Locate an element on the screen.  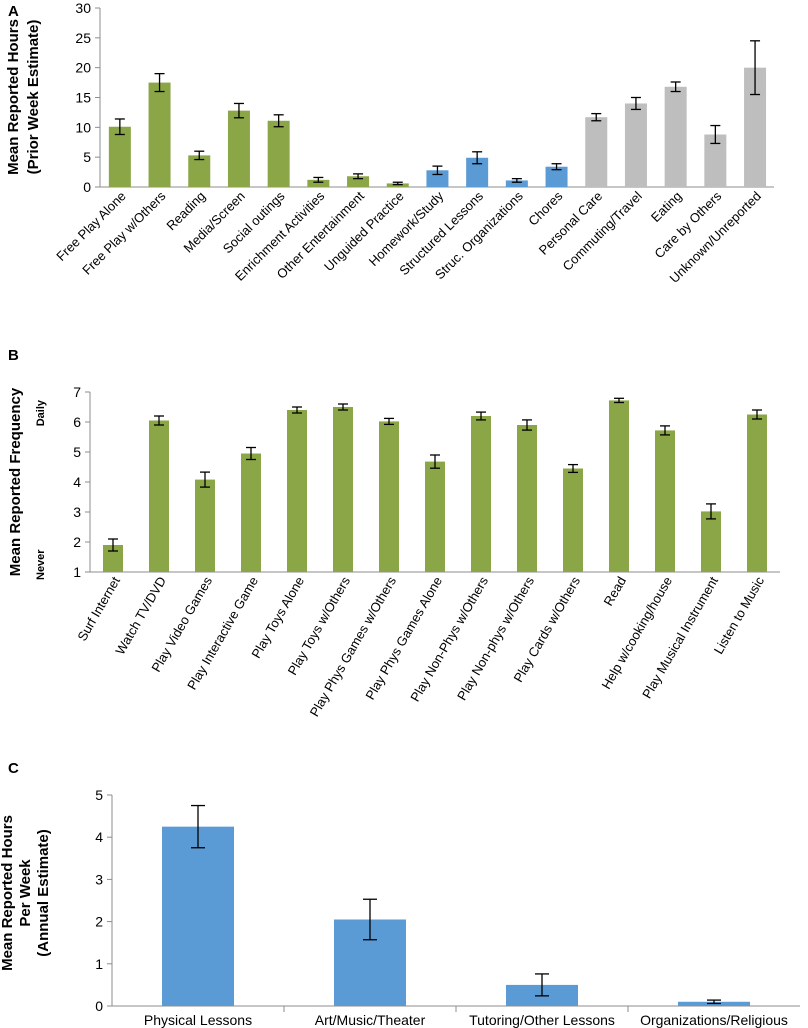
y-axis-title-A-2: (Prior Week Estimate) is located at coordinates (33, 97).